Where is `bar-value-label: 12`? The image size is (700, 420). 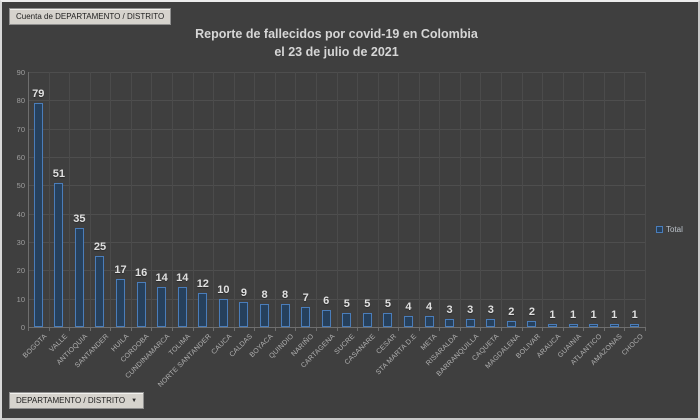
bar-value-label: 12 is located at coordinates (202, 284).